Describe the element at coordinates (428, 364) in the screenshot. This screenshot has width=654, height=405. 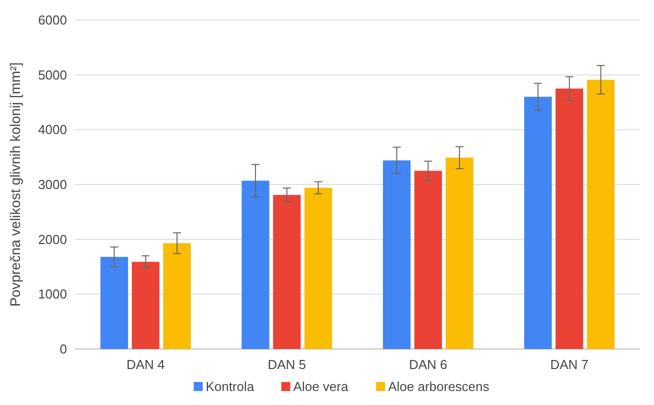
I see `x-tick-label: DAN 6` at that location.